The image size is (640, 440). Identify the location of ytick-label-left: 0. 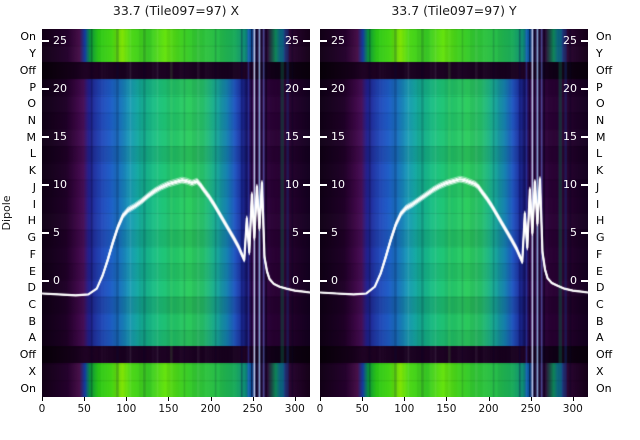
(334, 280).